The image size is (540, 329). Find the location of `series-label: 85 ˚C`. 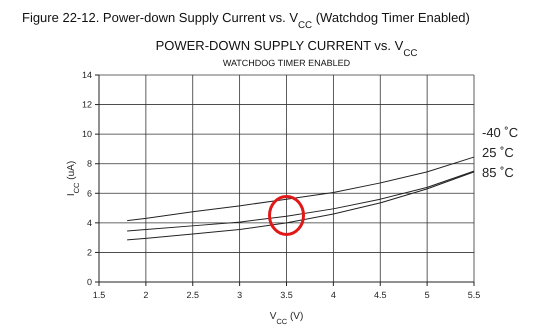

series-label: 85 ˚C is located at coordinates (498, 172).